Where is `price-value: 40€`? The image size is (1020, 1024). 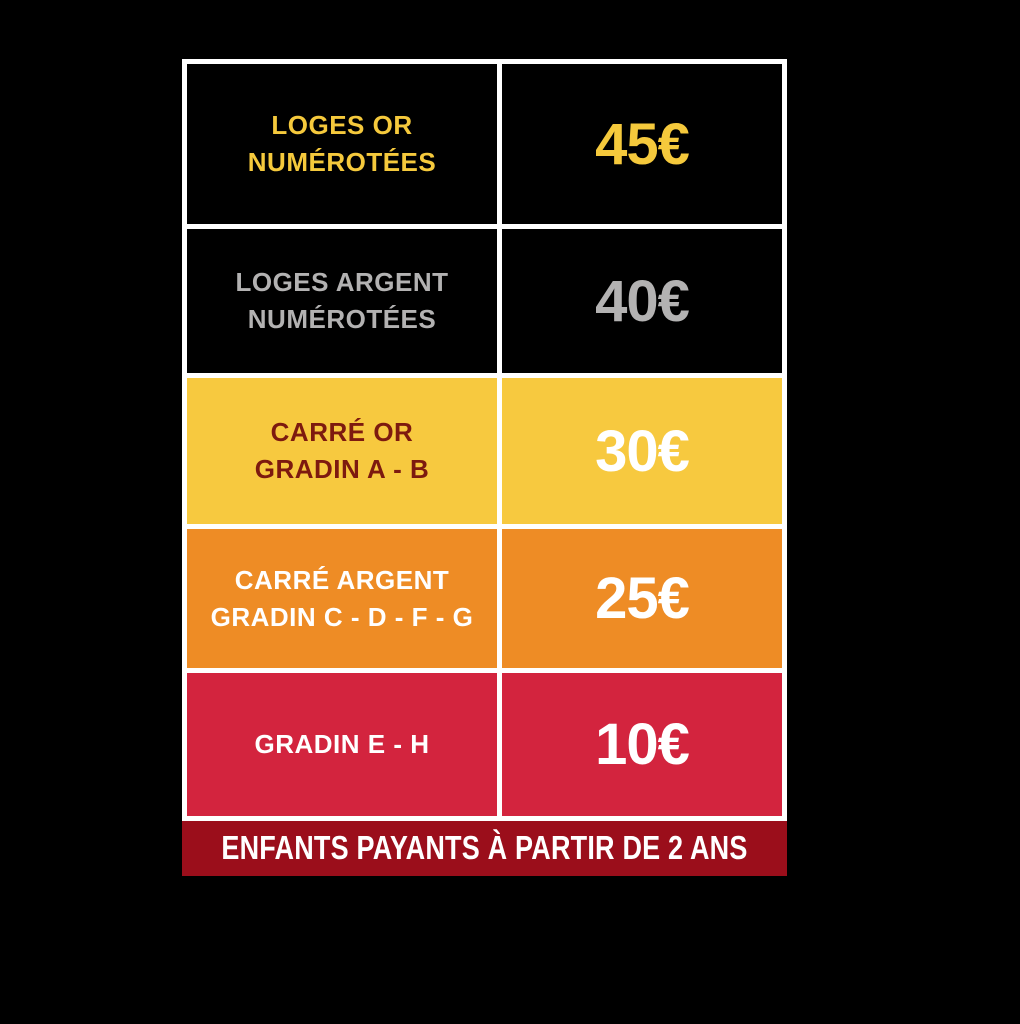
price-value: 40€ is located at coordinates (642, 301).